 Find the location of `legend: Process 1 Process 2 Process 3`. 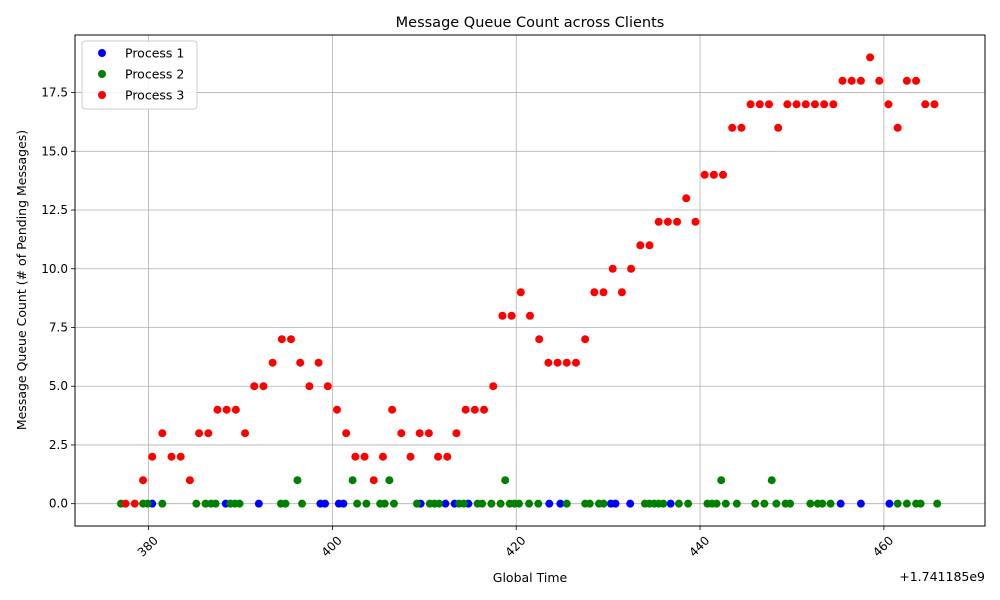

legend: Process 1 Process 2 Process 3 is located at coordinates (139, 75).